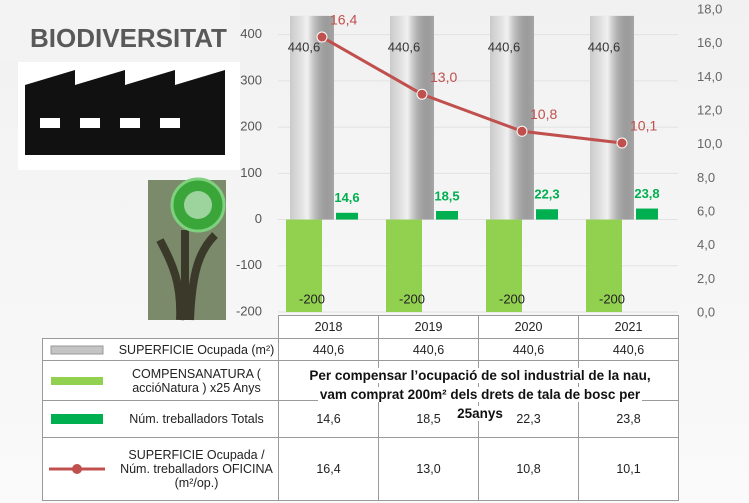  What do you see at coordinates (443, 77) in the screenshot?
I see `data-label: 13,0` at bounding box center [443, 77].